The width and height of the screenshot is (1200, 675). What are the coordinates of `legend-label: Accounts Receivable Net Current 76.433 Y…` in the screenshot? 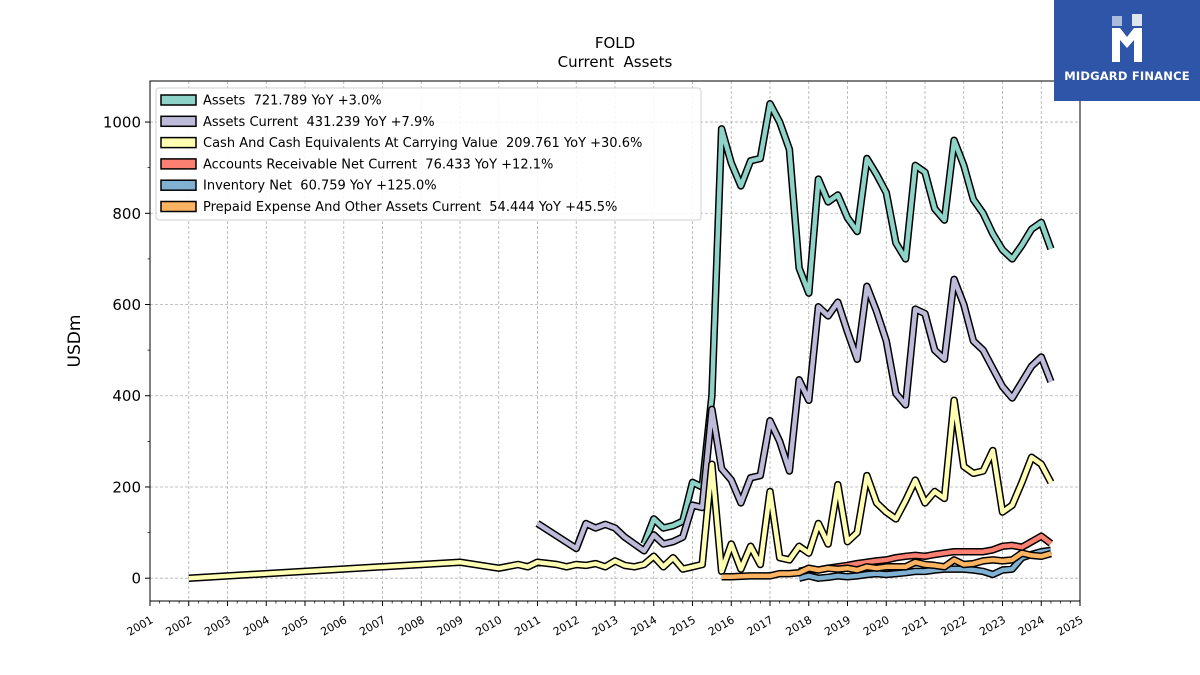 It's located at (378, 164).